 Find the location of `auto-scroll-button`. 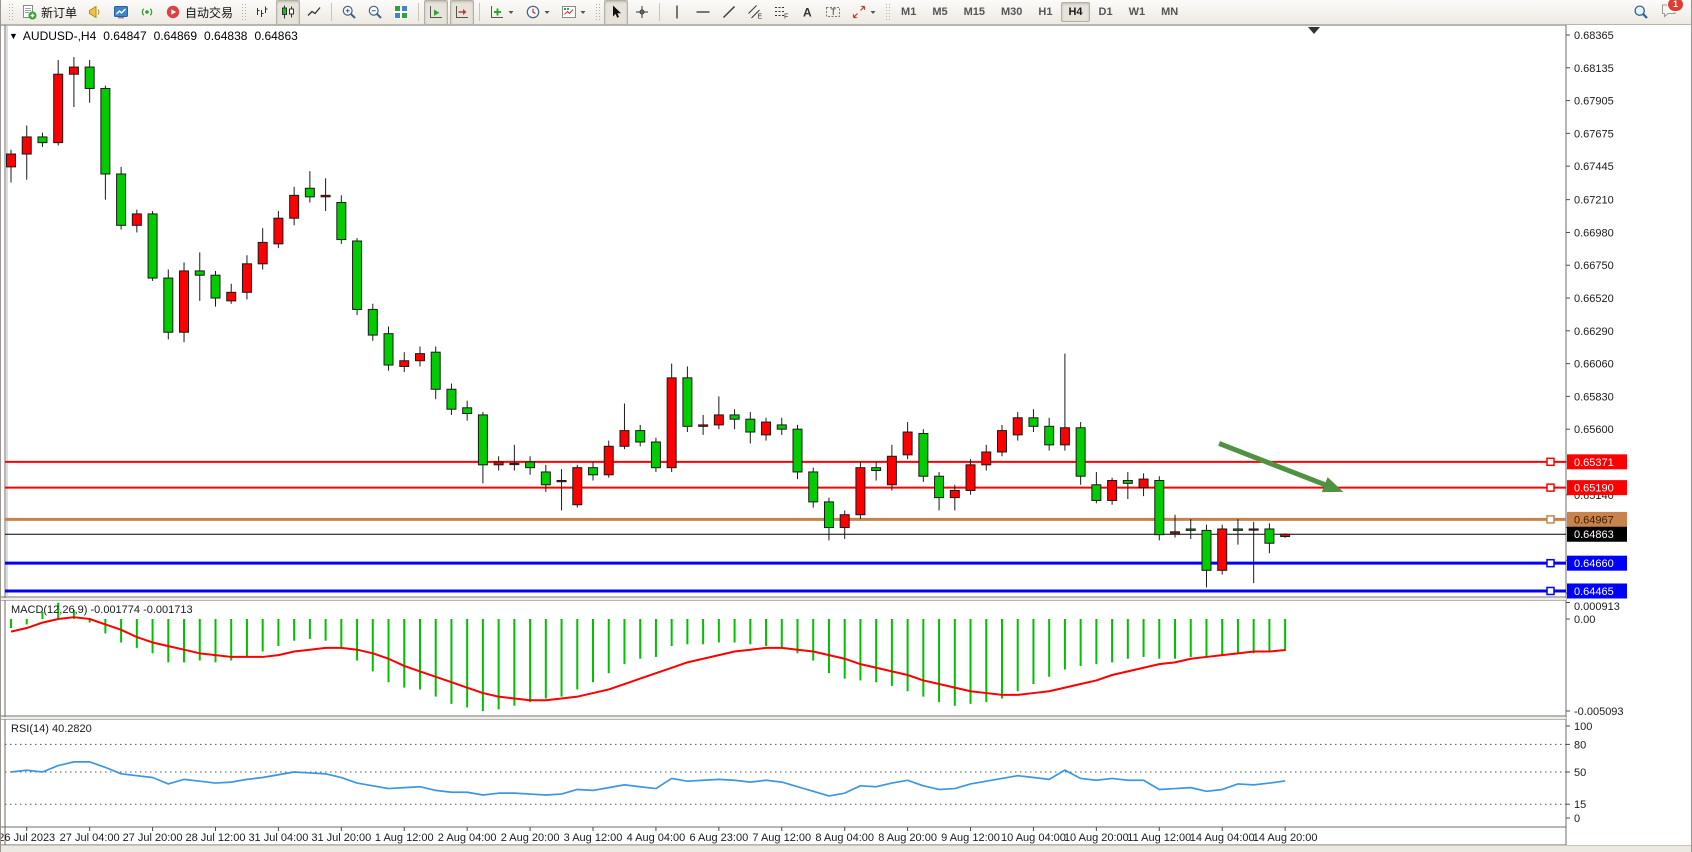

auto-scroll-button is located at coordinates (436, 12).